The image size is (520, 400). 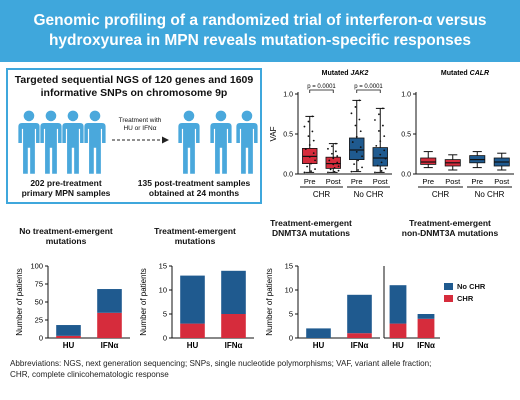 I want to click on y-tick-label: 50, so click(x=39, y=302).